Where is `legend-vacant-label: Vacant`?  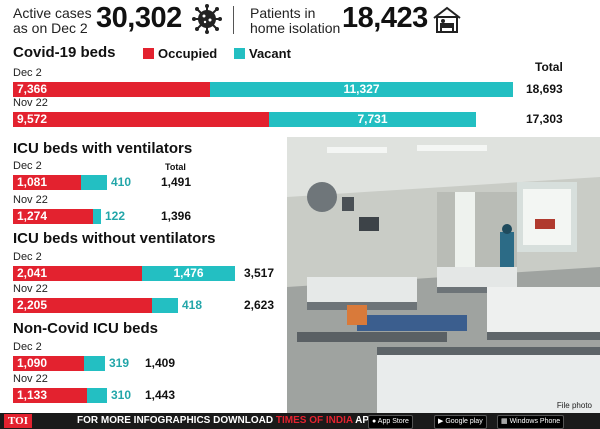
legend-vacant-label: Vacant is located at coordinates (270, 53).